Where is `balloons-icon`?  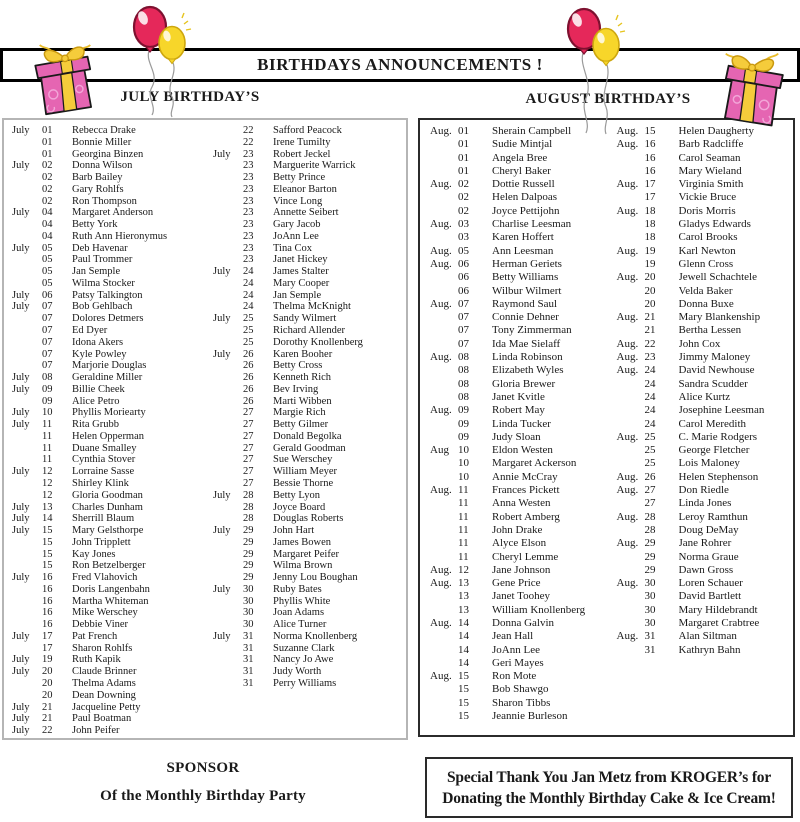 balloons-icon is located at coordinates (162, 61).